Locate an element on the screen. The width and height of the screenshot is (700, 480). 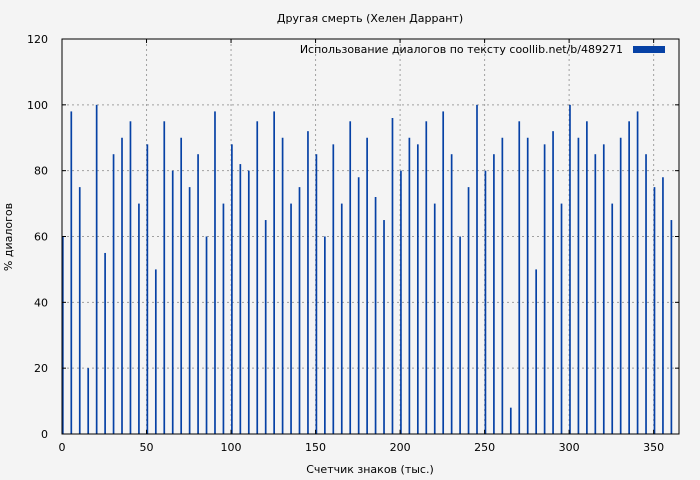
y-tick-label: 20 is located at coordinates (41, 368).